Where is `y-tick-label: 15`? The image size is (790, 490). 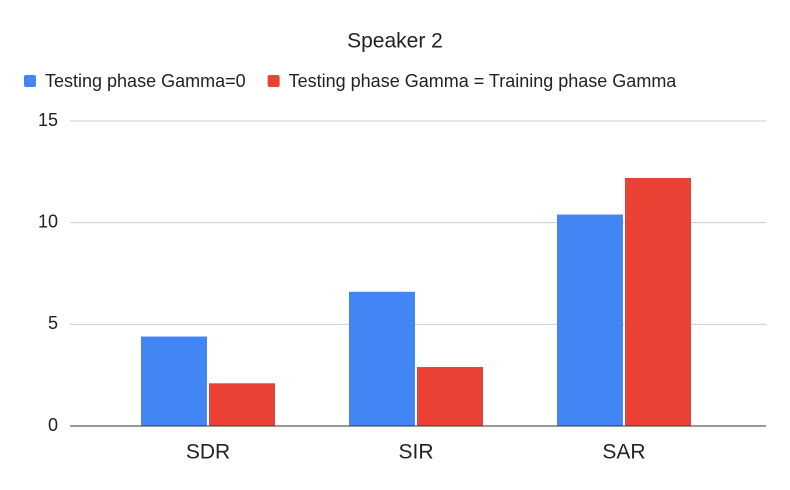 y-tick-label: 15 is located at coordinates (48, 120).